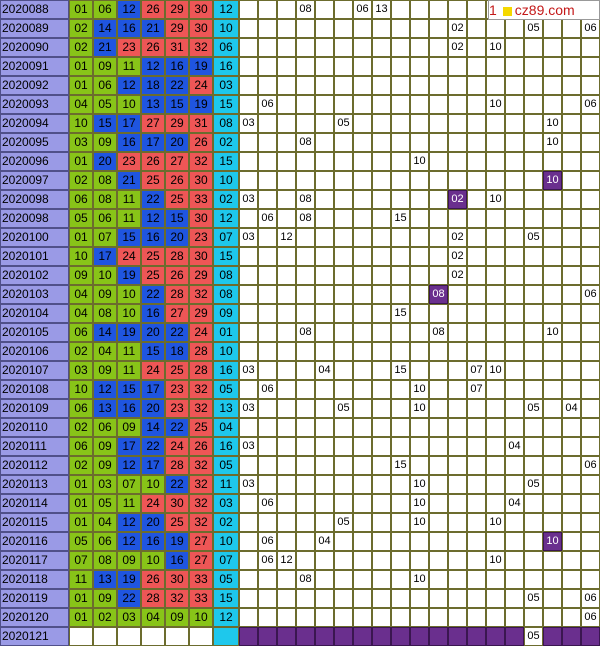 This screenshot has height=647, width=600. I want to click on trend-mark-cell: 06, so click(267, 218).